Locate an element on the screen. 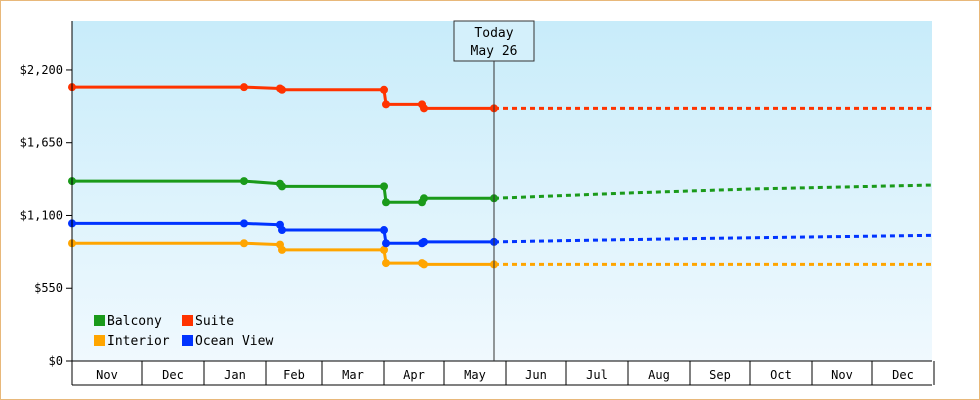 This screenshot has width=980, height=400. y-tick-label: $0 is located at coordinates (56, 361).